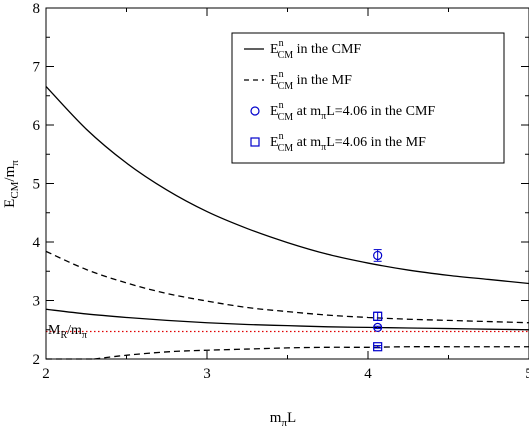  Describe the element at coordinates (37, 302) in the screenshot. I see `y-tick-label-3: 3` at that location.